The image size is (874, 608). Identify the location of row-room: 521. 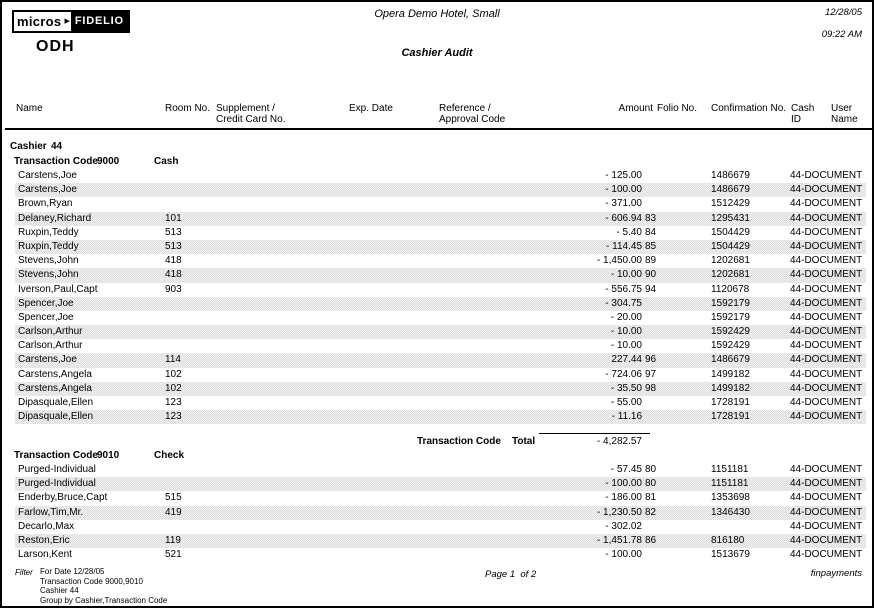
(173, 555).